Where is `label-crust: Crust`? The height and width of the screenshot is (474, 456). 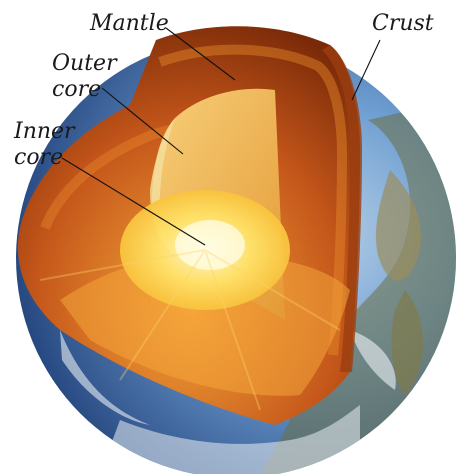
label-crust: Crust is located at coordinates (403, 23).